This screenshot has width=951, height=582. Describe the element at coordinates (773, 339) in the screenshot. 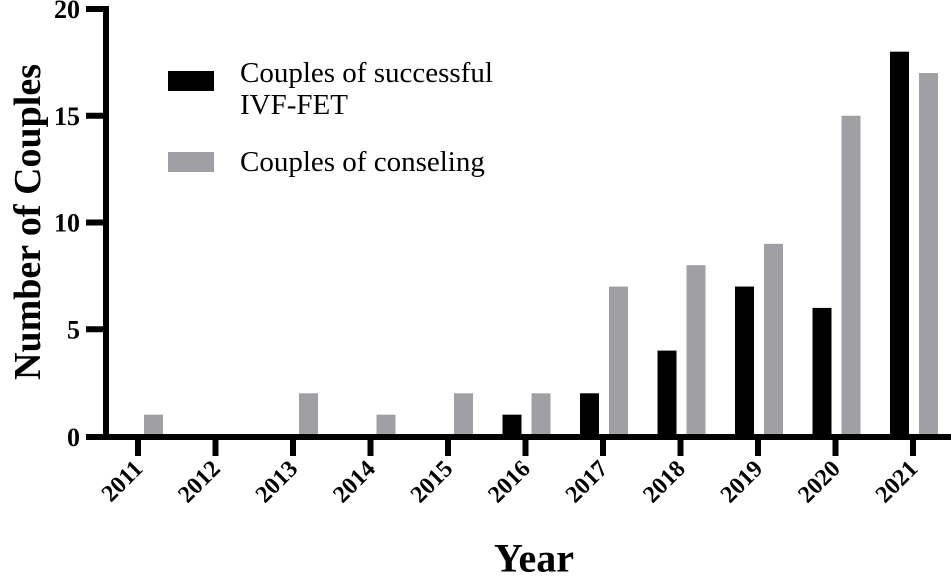

I see `bar-conseling-2019` at that location.